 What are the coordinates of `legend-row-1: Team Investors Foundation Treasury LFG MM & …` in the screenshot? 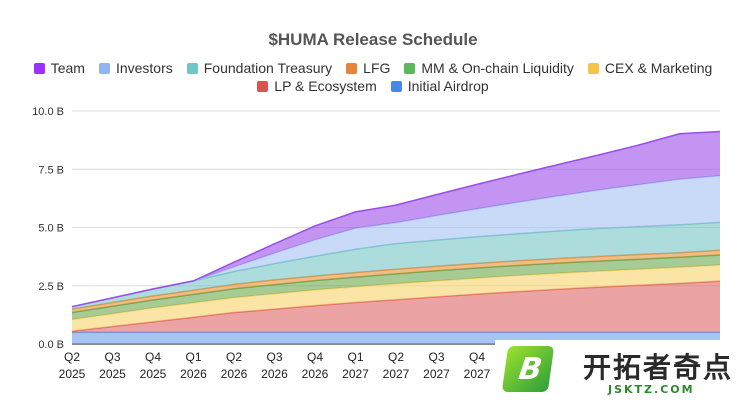 It's located at (373, 68).